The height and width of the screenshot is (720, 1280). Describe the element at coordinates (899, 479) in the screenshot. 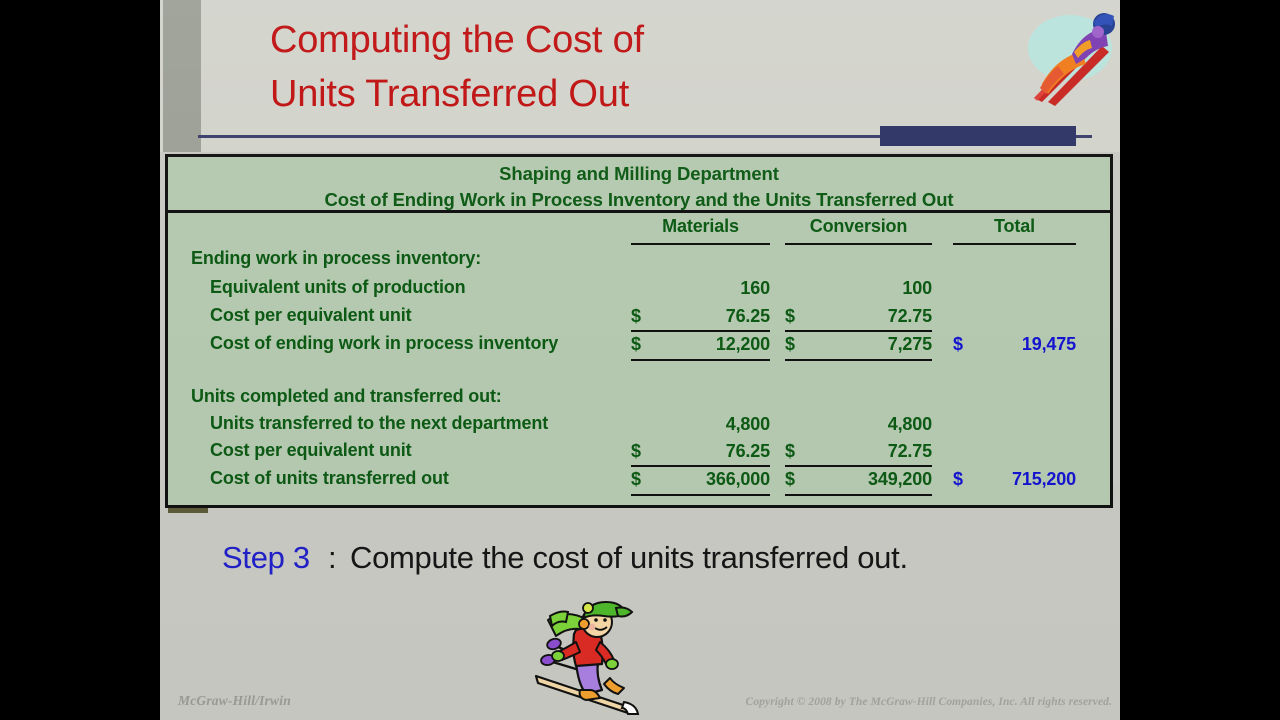

I see `value-conversion: 349,200` at that location.